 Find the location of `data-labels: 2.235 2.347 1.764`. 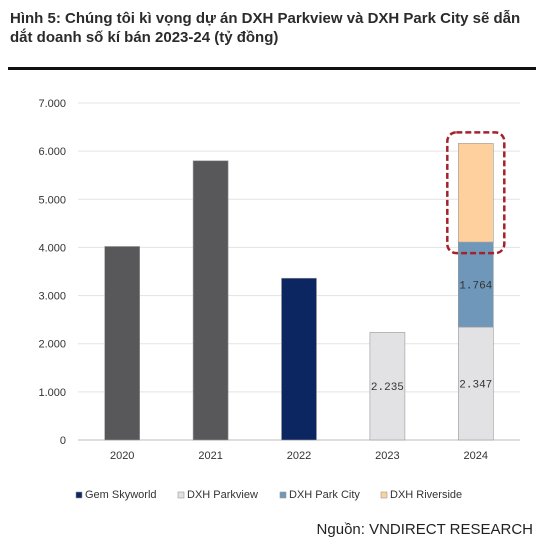

data-labels: 2.235 2.347 1.764 is located at coordinates (432, 338).